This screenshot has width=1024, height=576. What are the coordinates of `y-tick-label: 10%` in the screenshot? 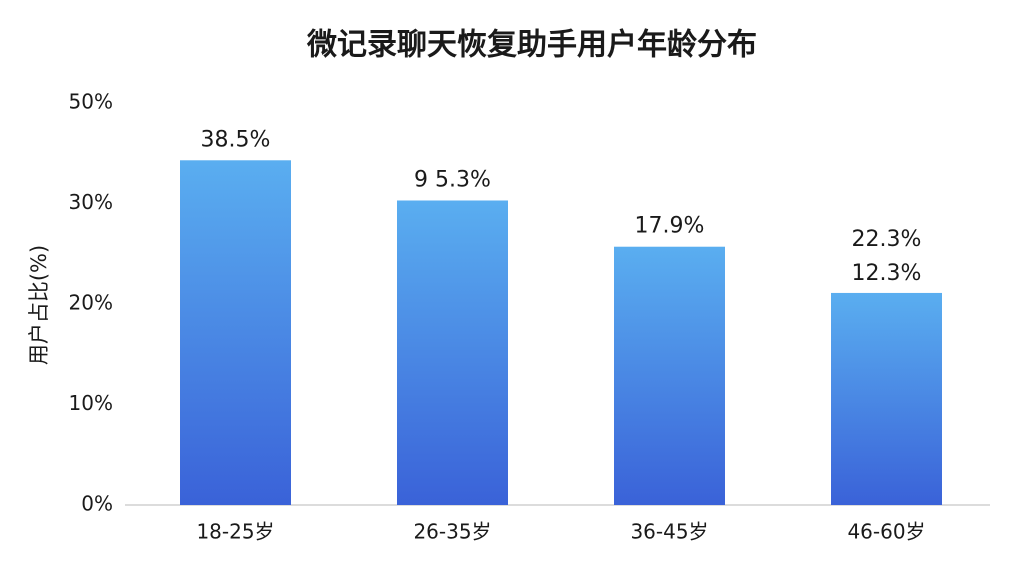 It's located at (91, 403).